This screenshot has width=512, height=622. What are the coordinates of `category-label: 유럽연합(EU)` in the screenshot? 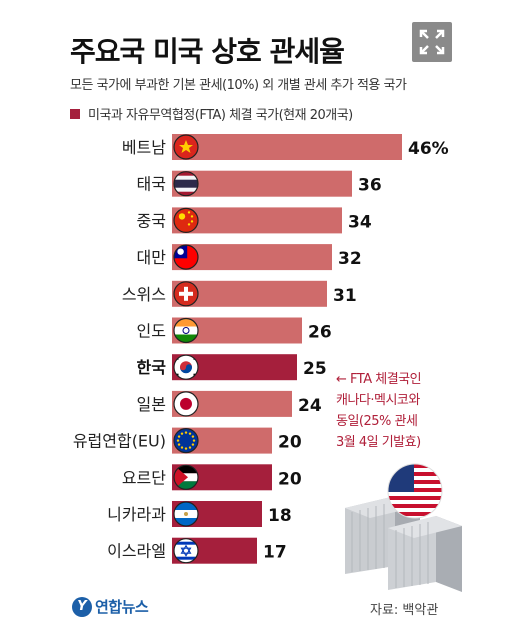 It's located at (119, 441).